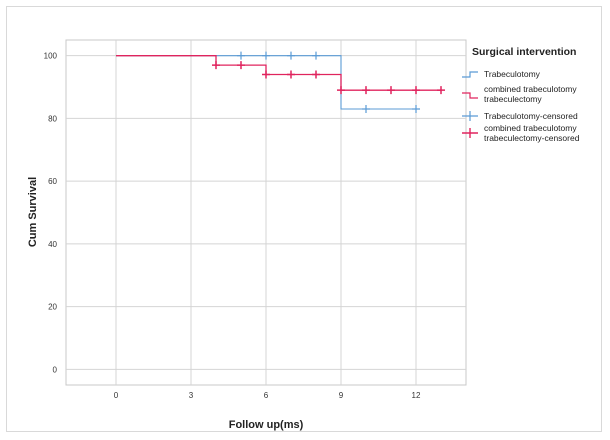  Describe the element at coordinates (530, 89) in the screenshot. I see `legend-label-combined-line1: combined trabeculotomy` at that location.